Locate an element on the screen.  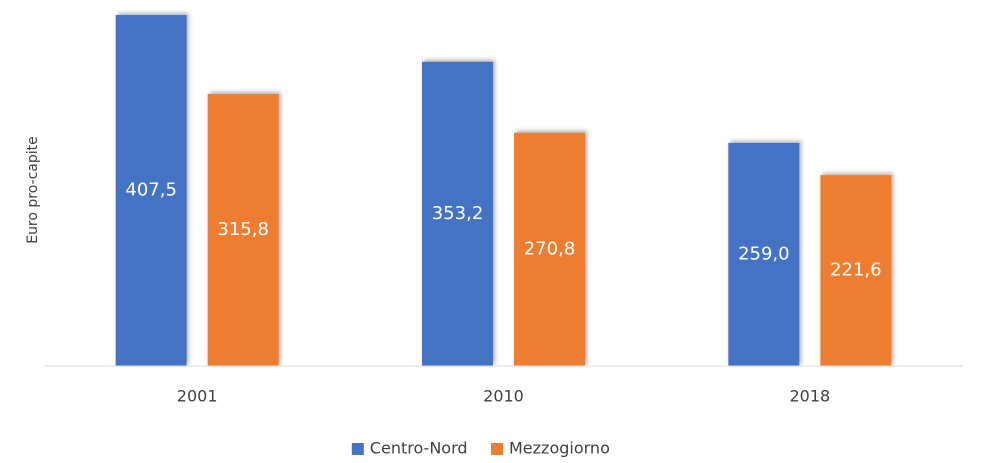
legend-label: Mezzogiorno is located at coordinates (559, 448).